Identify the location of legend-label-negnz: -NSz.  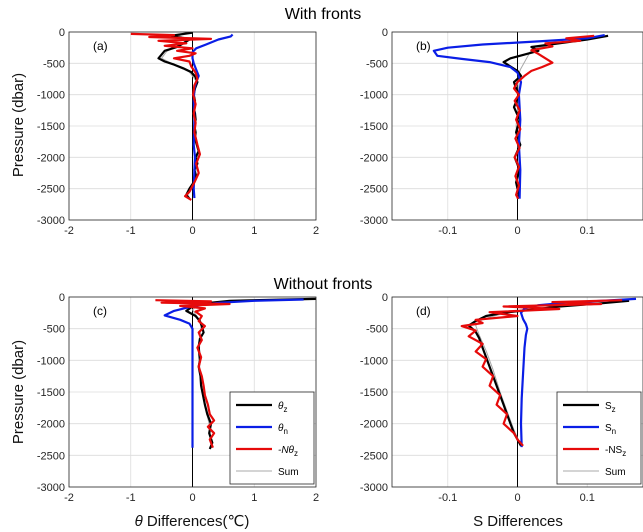
(615, 451).